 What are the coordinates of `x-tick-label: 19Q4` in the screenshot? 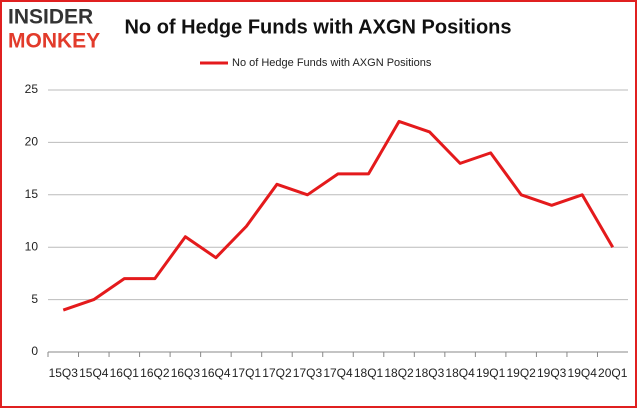 It's located at (583, 373).